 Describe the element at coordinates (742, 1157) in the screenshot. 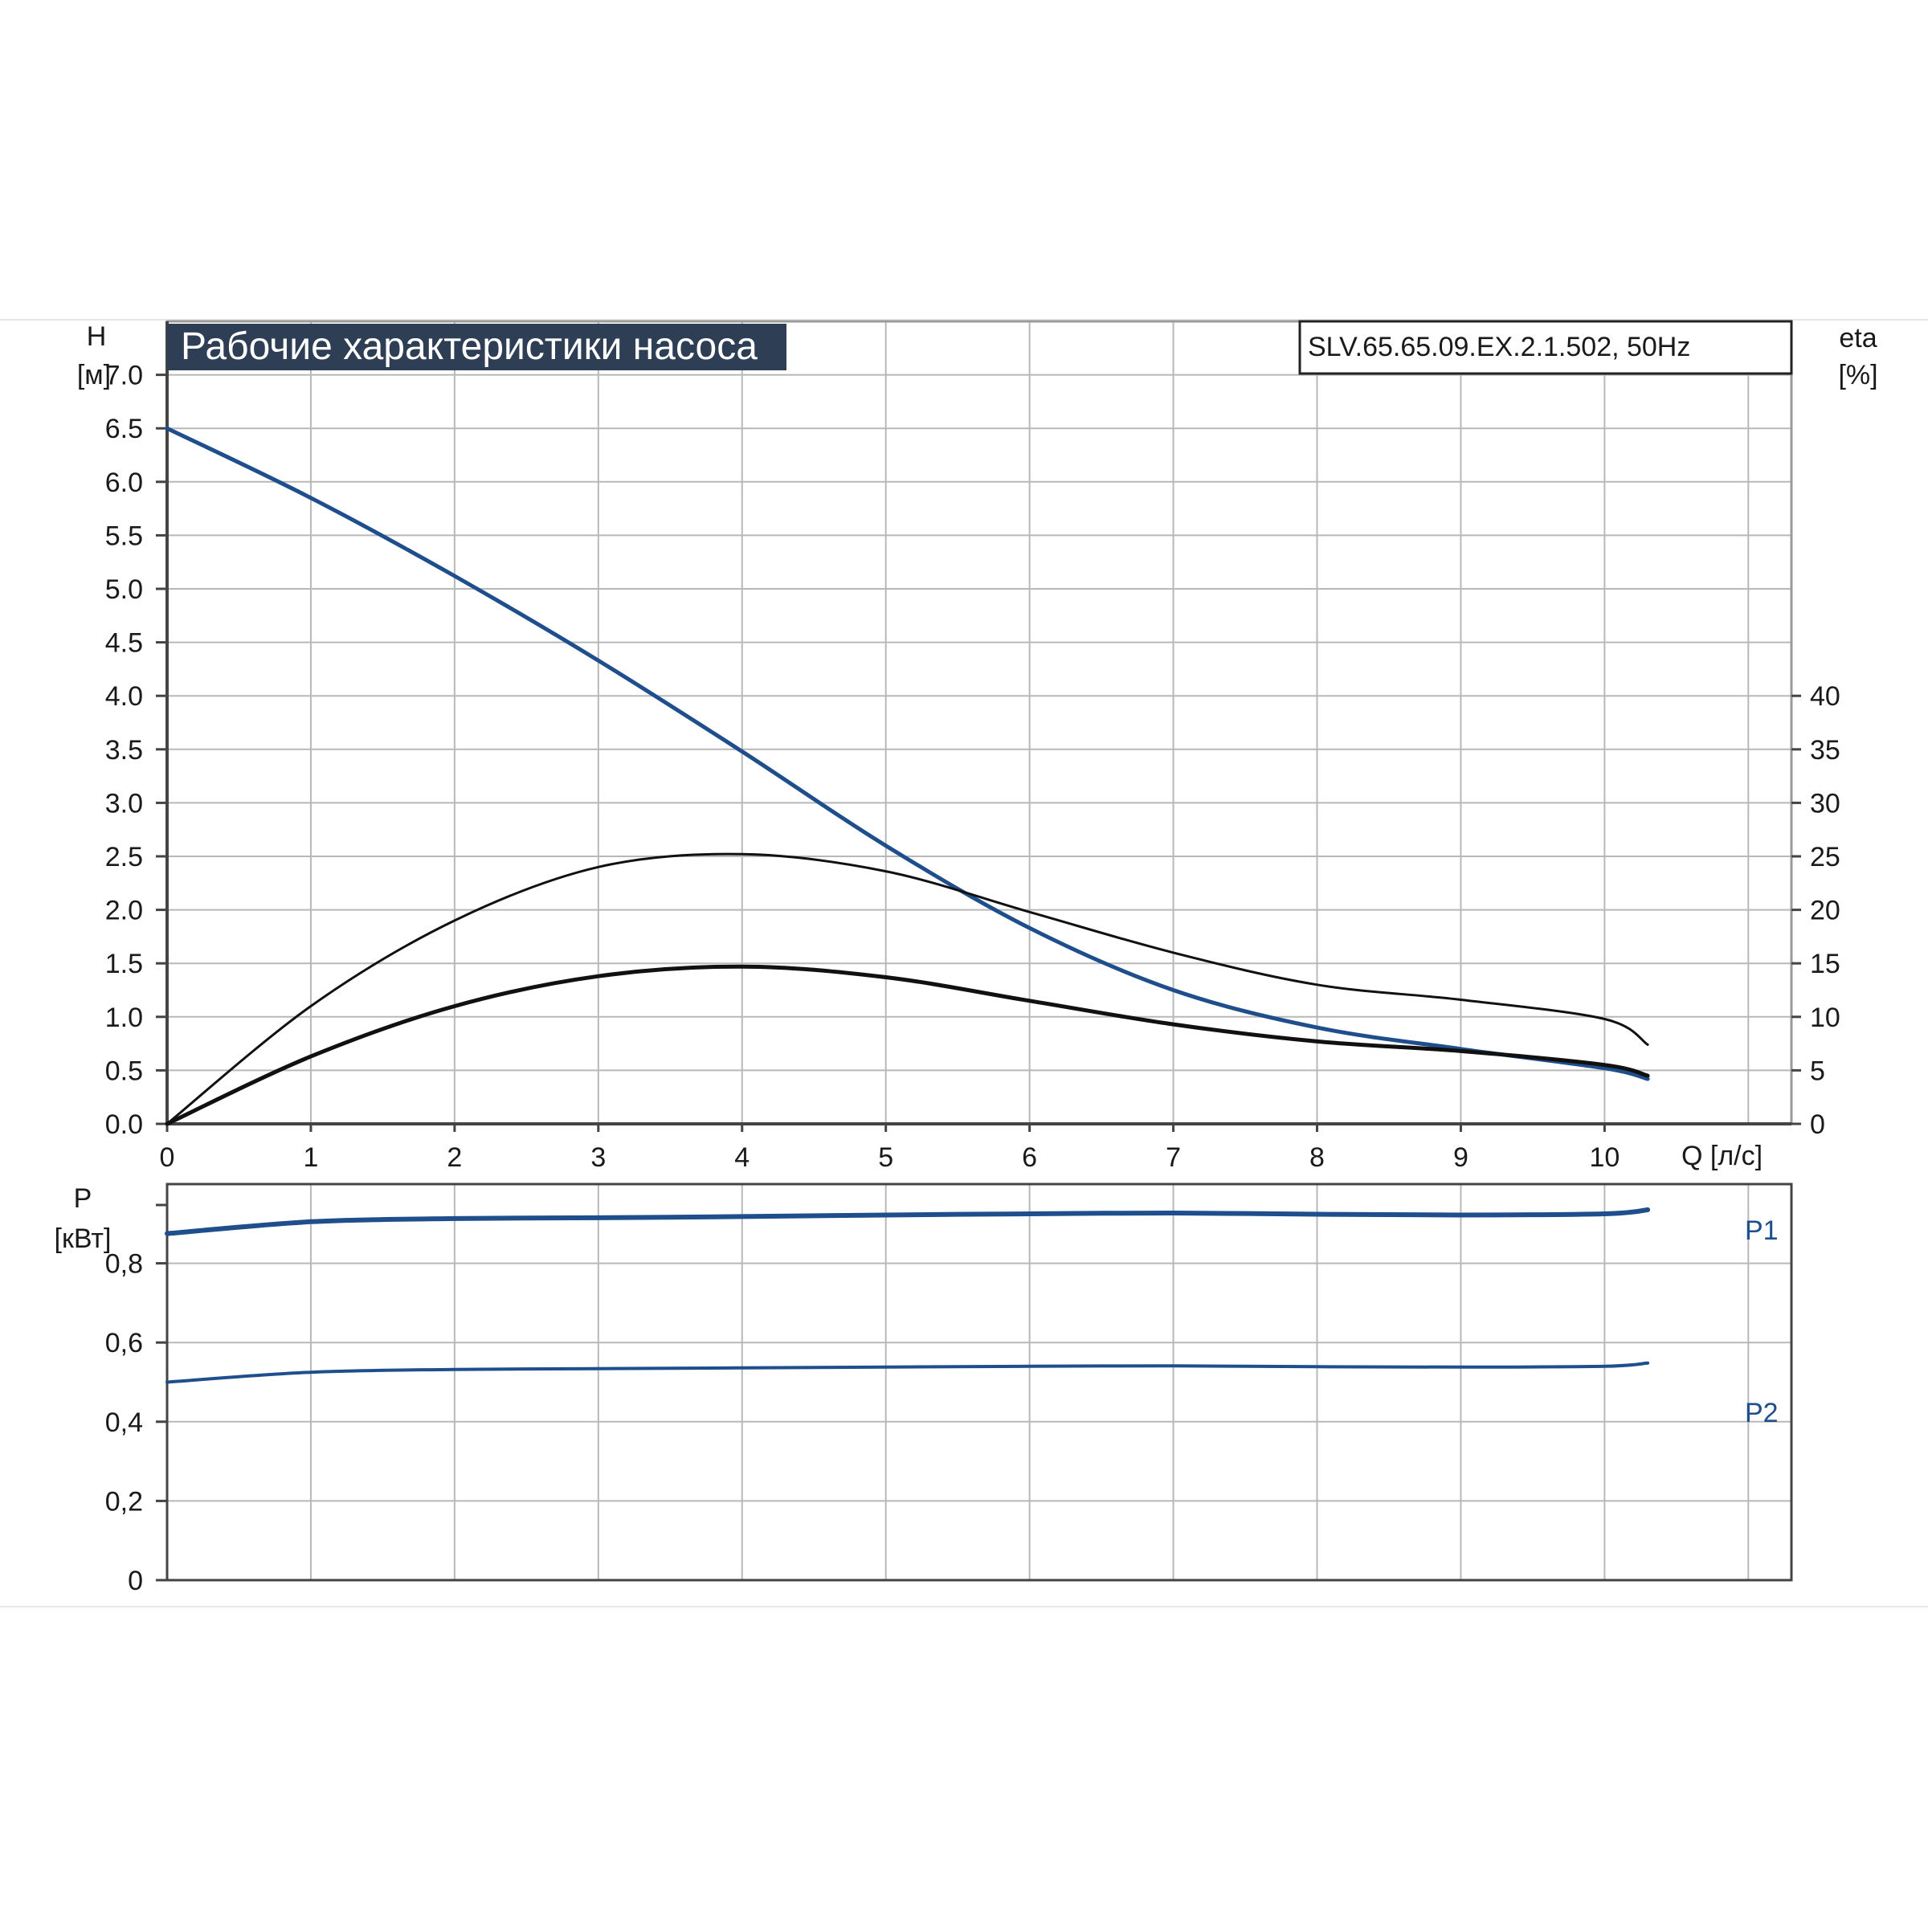

I see `x-tick-label: 4` at that location.